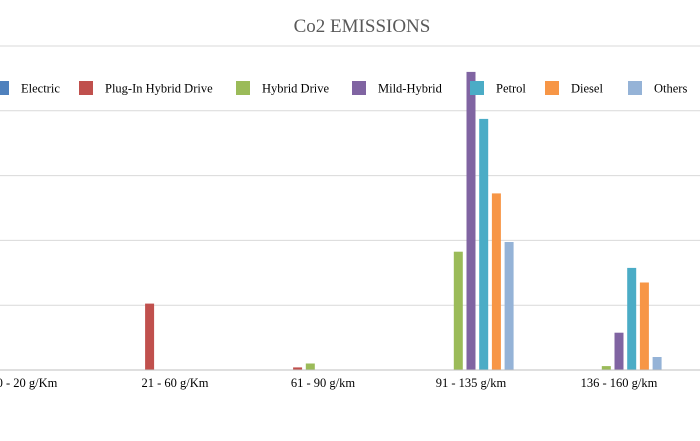 The image size is (700, 441). I want to click on x-tick-label: 61 - 90 g/km, so click(323, 383).